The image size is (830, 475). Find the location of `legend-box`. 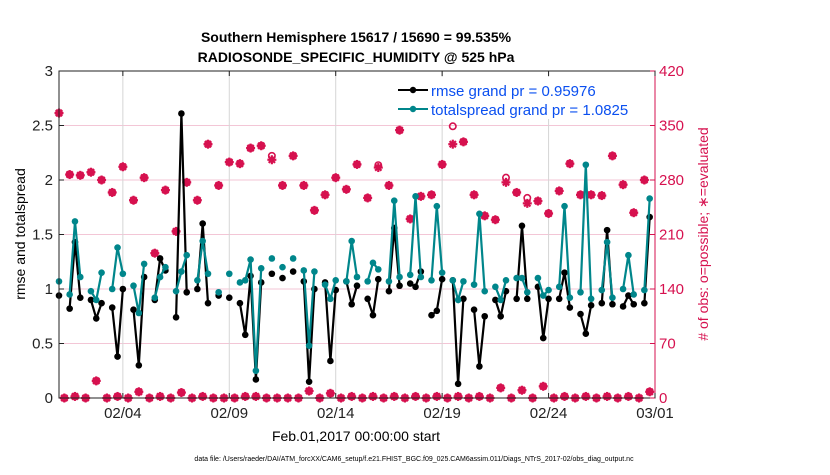

legend-box is located at coordinates (523, 98).